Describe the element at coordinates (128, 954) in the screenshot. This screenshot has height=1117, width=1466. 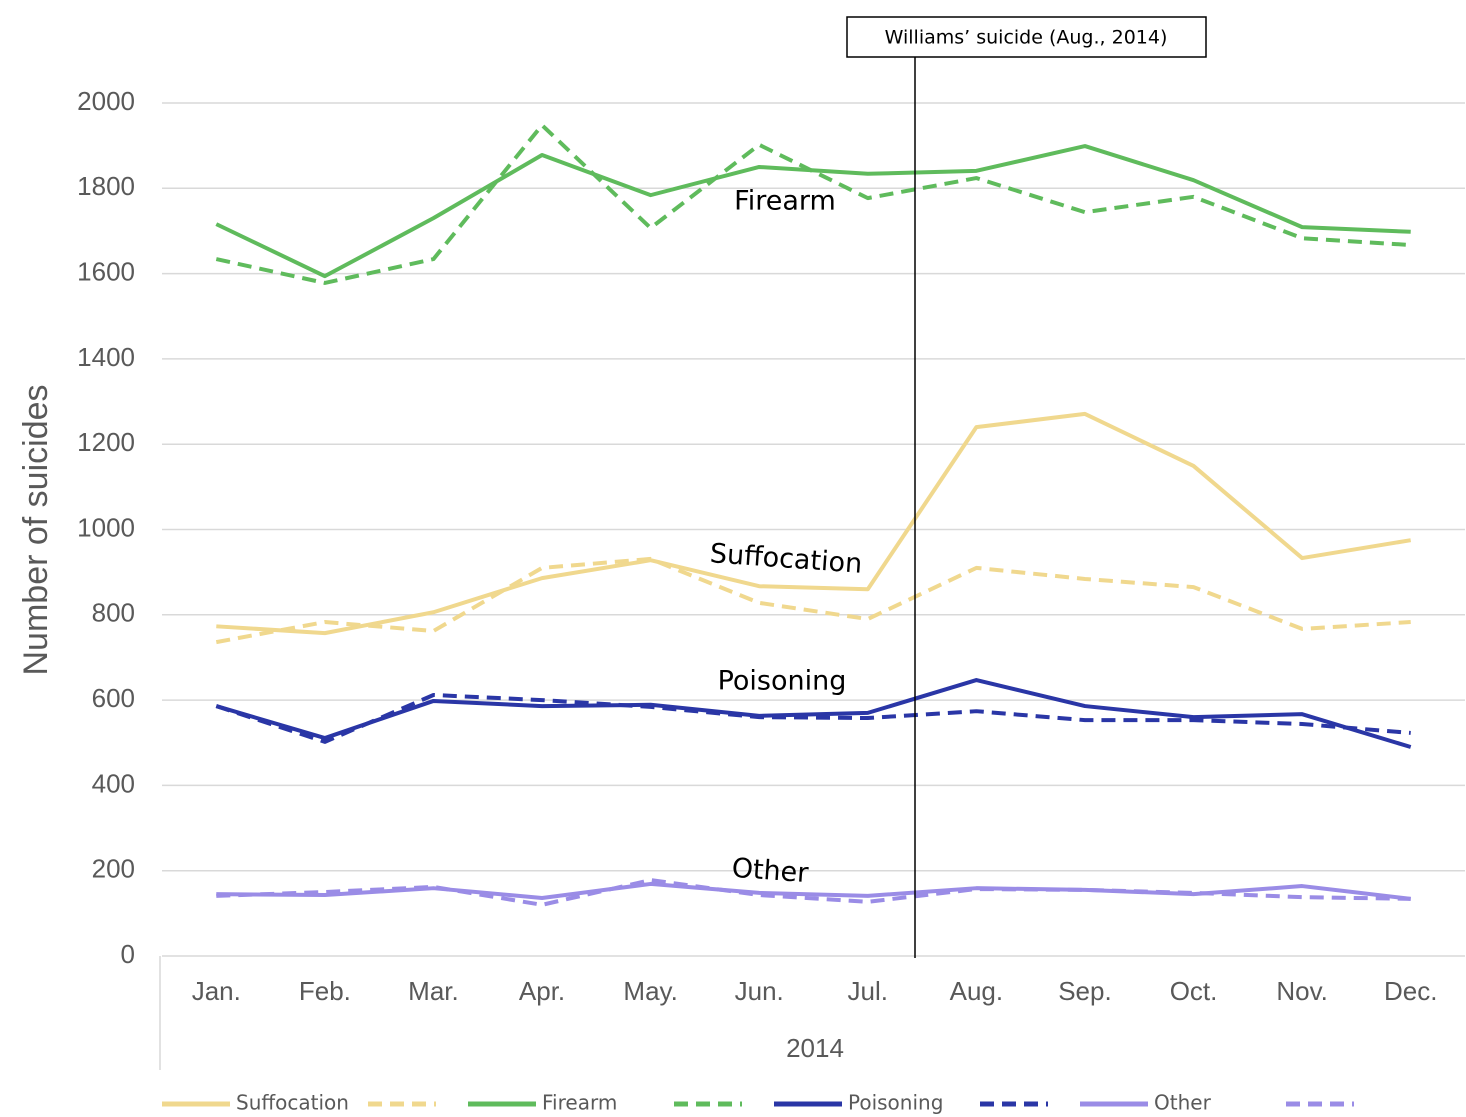
I see `y-tick-label: 0` at that location.